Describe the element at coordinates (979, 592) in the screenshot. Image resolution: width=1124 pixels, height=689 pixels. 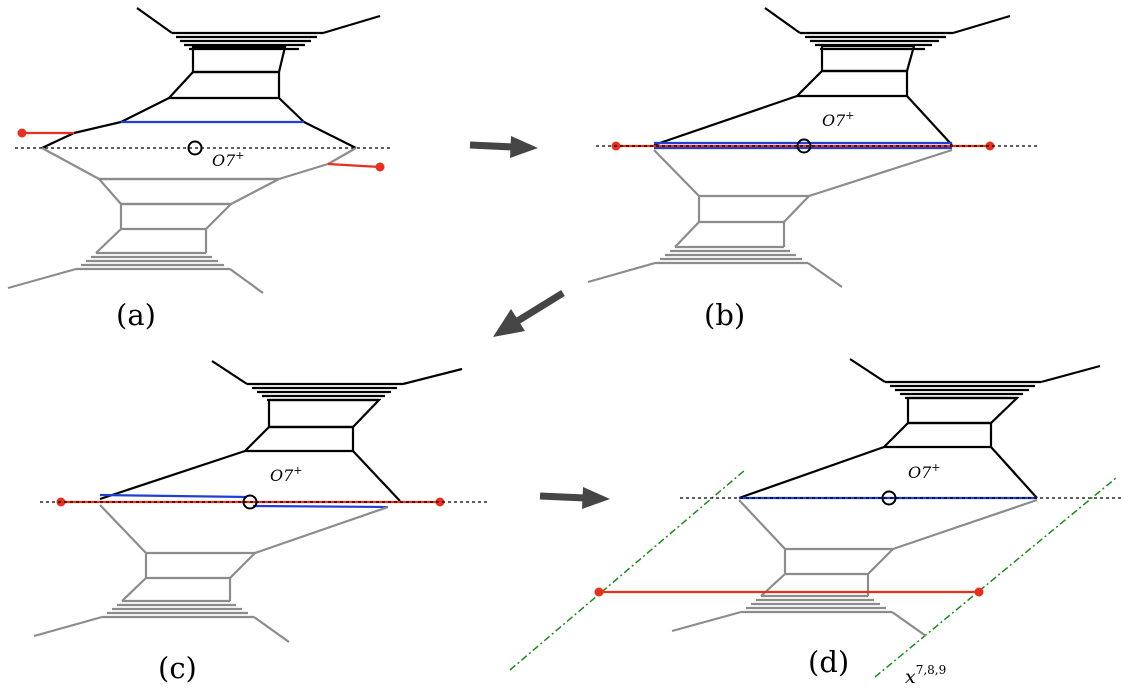
I see `sevenbrane-dot-d2` at that location.